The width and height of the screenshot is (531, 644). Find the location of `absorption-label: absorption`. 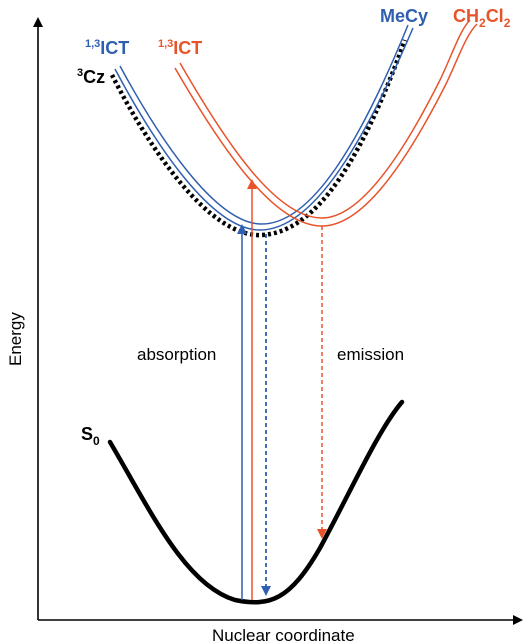

absorption-label: absorption is located at coordinates (176, 354).